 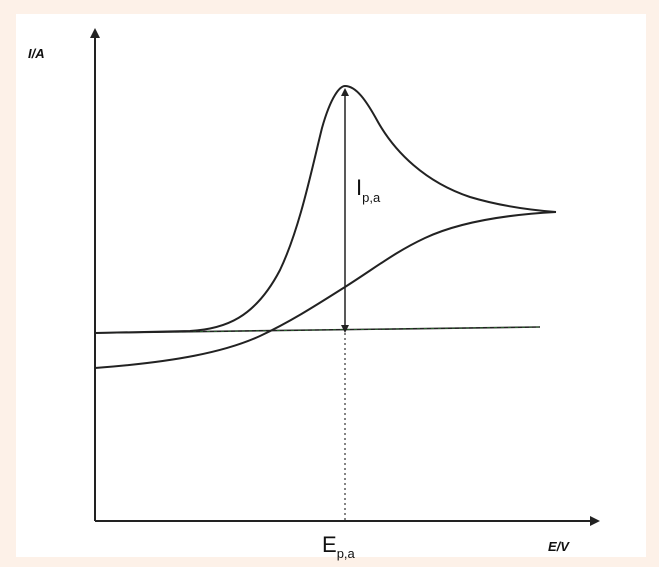 I want to click on peak-current-label: Ip,a, so click(x=368, y=190).